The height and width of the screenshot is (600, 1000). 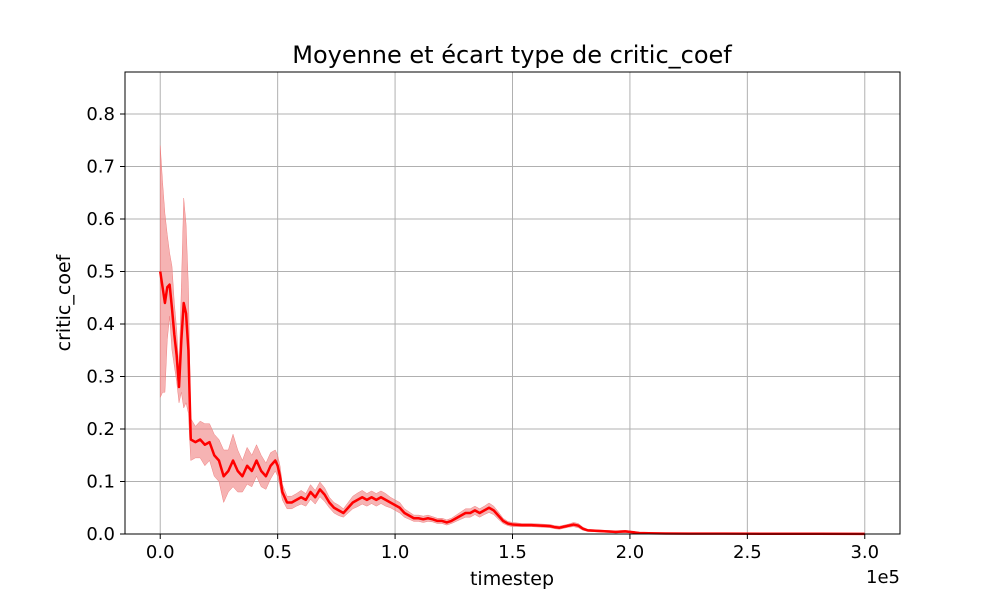 What do you see at coordinates (747, 552) in the screenshot?
I see `x-tick-label: 2.5` at bounding box center [747, 552].